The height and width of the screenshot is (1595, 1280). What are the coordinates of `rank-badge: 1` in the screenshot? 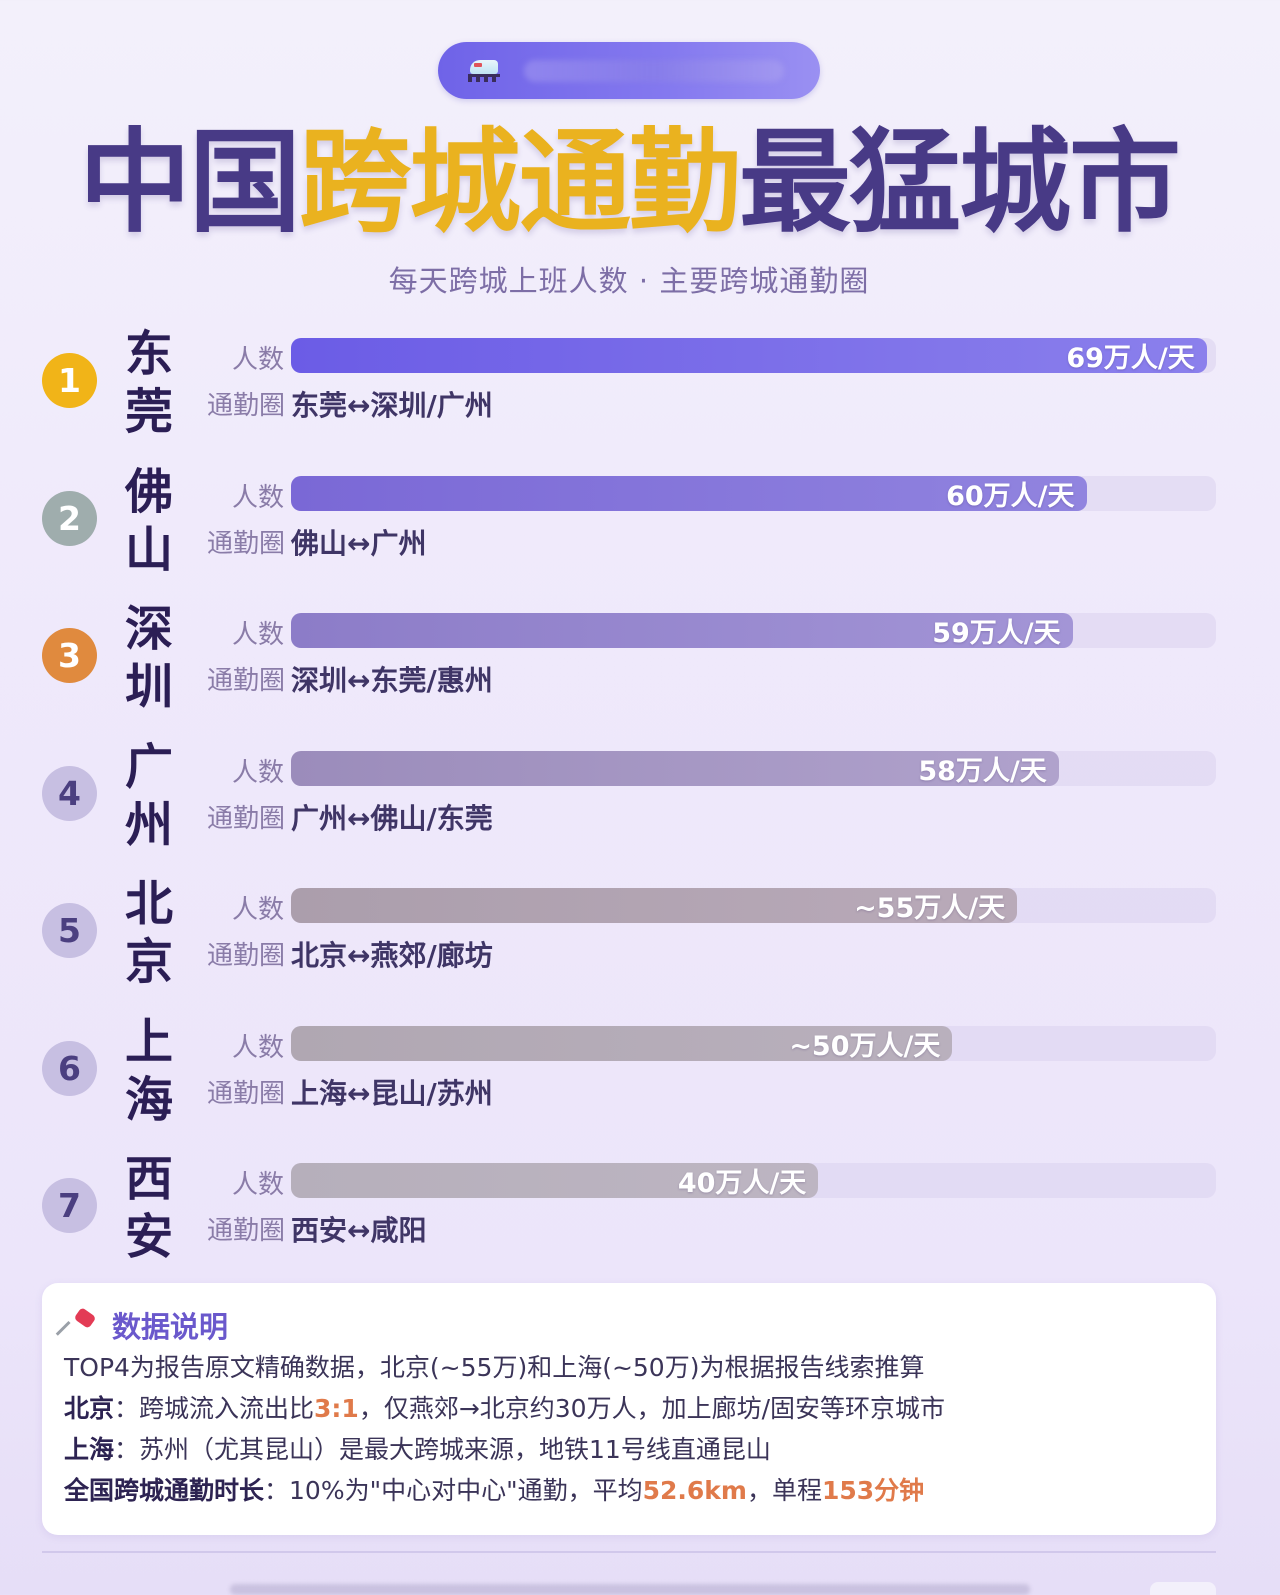 It's located at (69, 380).